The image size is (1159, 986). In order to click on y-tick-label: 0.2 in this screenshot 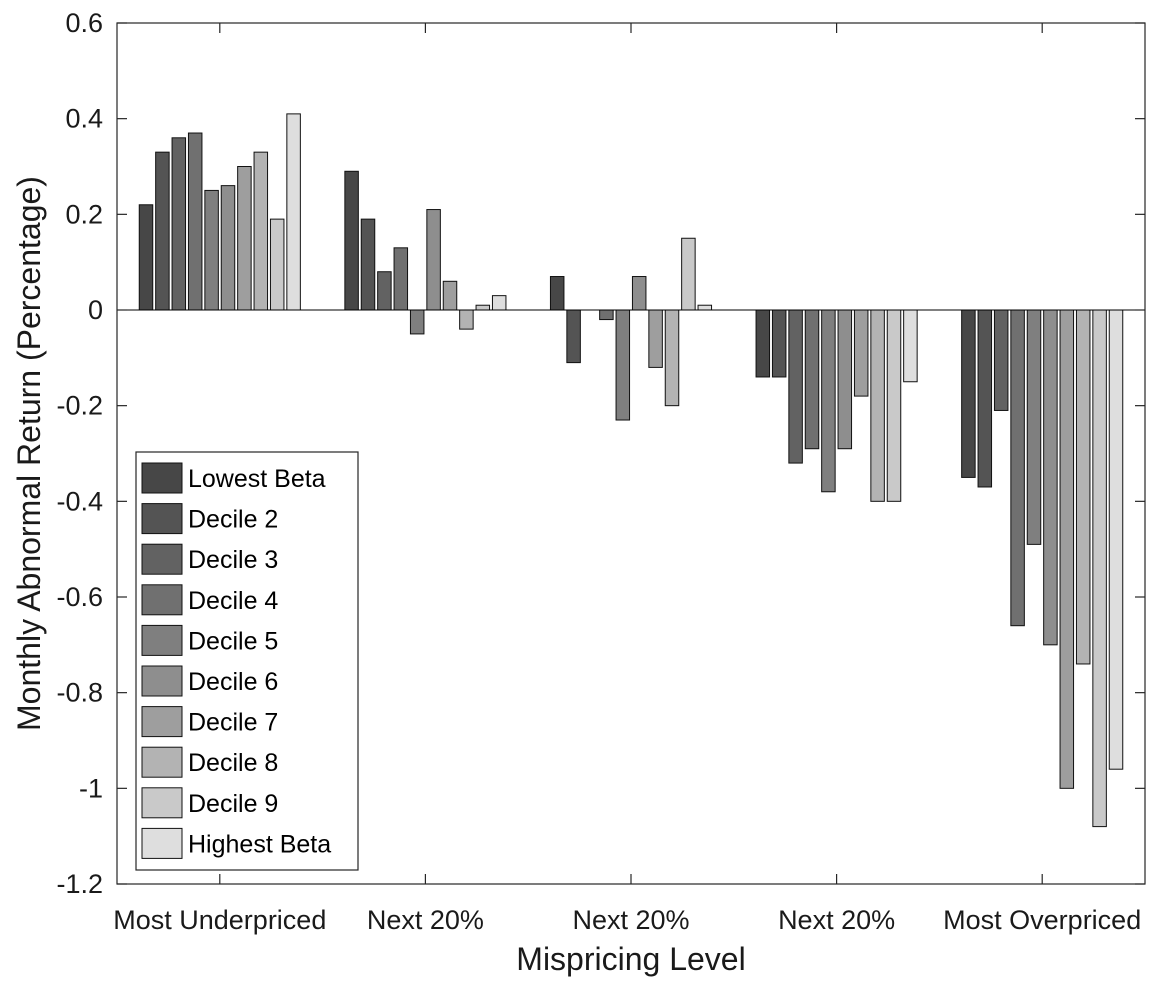, I will do `click(84, 214)`.